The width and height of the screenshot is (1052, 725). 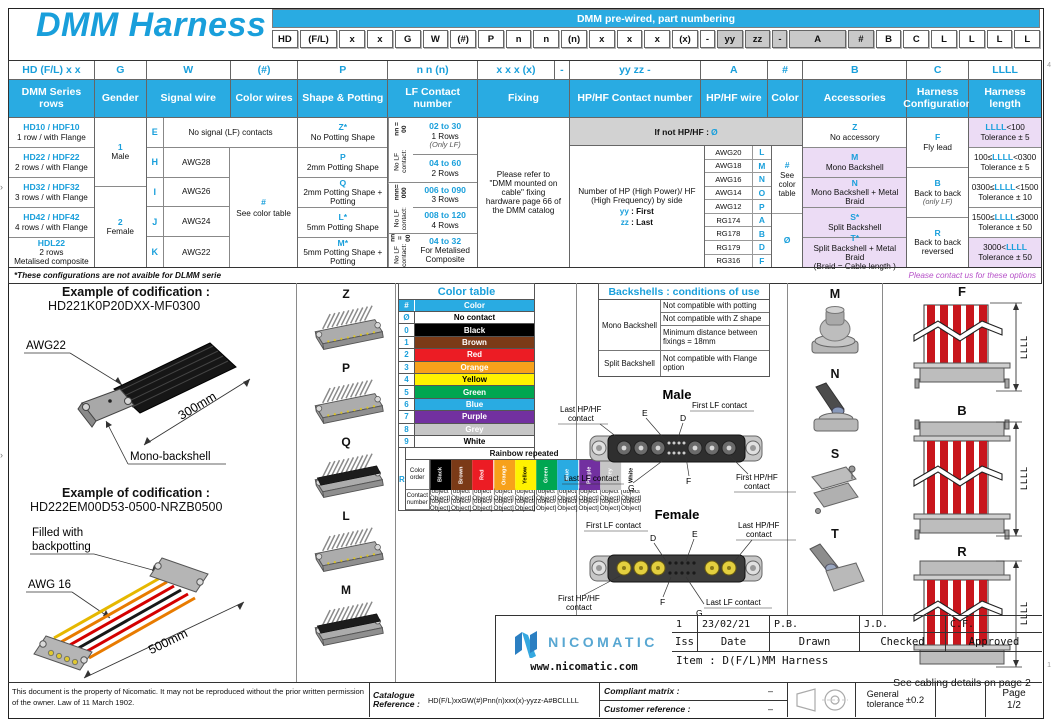 What do you see at coordinates (835, 374) in the screenshot?
I see `accessory-label: N` at bounding box center [835, 374].